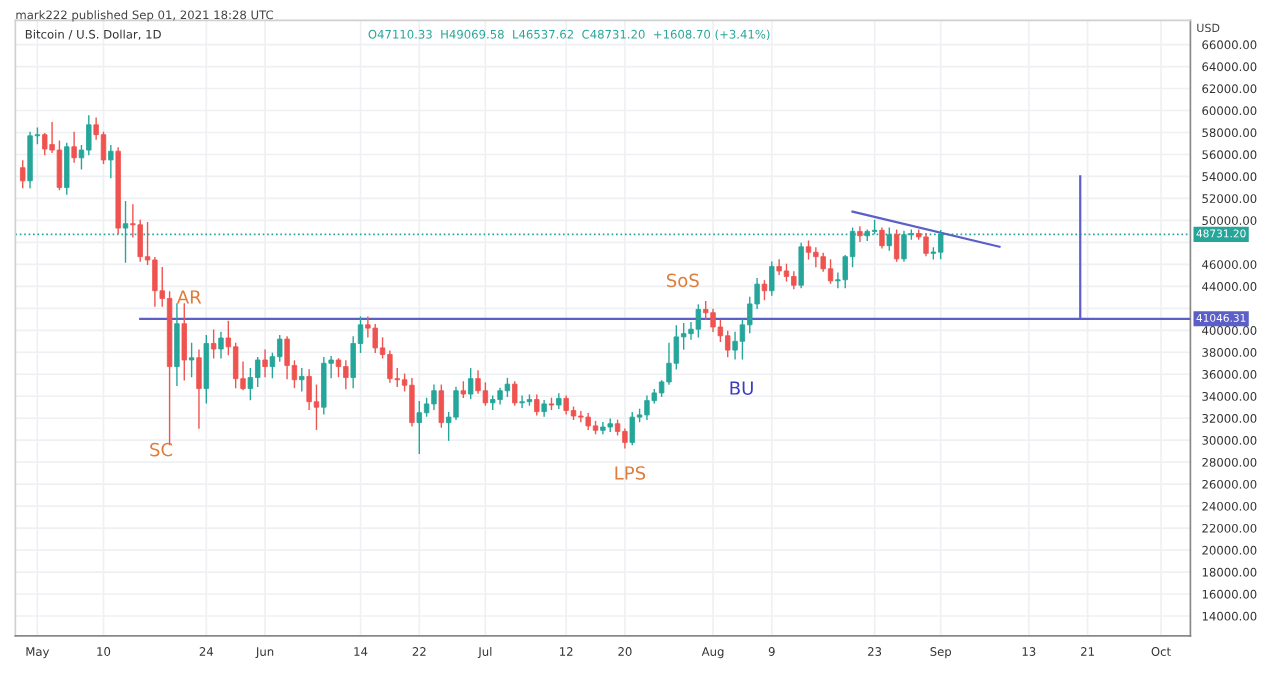  Describe the element at coordinates (682, 280) in the screenshot. I see `annotation: SoS` at that location.